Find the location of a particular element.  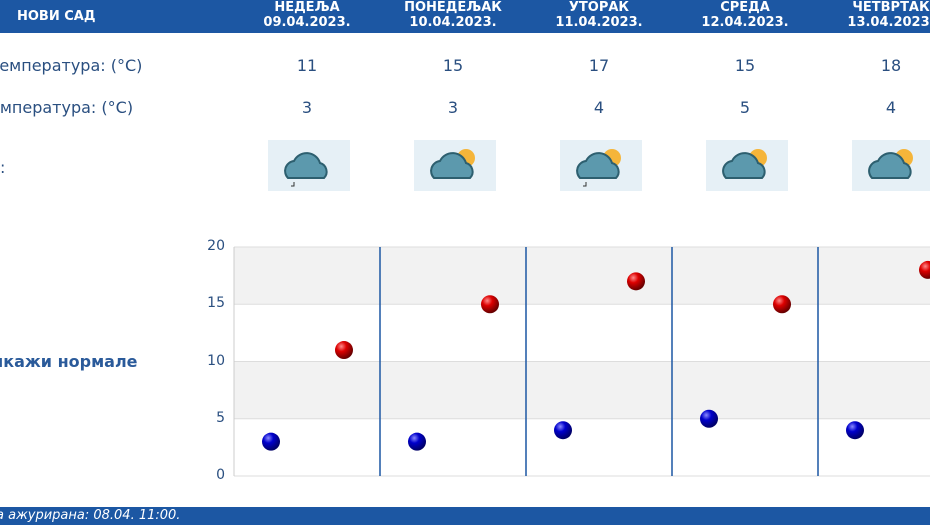

min-temp-value: 5 is located at coordinates (745, 107).